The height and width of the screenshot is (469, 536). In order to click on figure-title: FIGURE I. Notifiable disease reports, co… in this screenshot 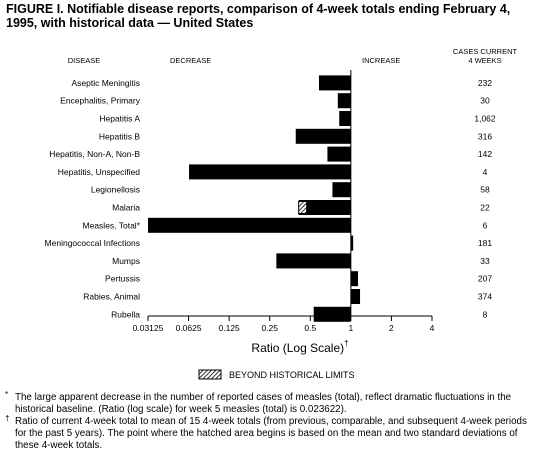, I will do `click(258, 16)`.